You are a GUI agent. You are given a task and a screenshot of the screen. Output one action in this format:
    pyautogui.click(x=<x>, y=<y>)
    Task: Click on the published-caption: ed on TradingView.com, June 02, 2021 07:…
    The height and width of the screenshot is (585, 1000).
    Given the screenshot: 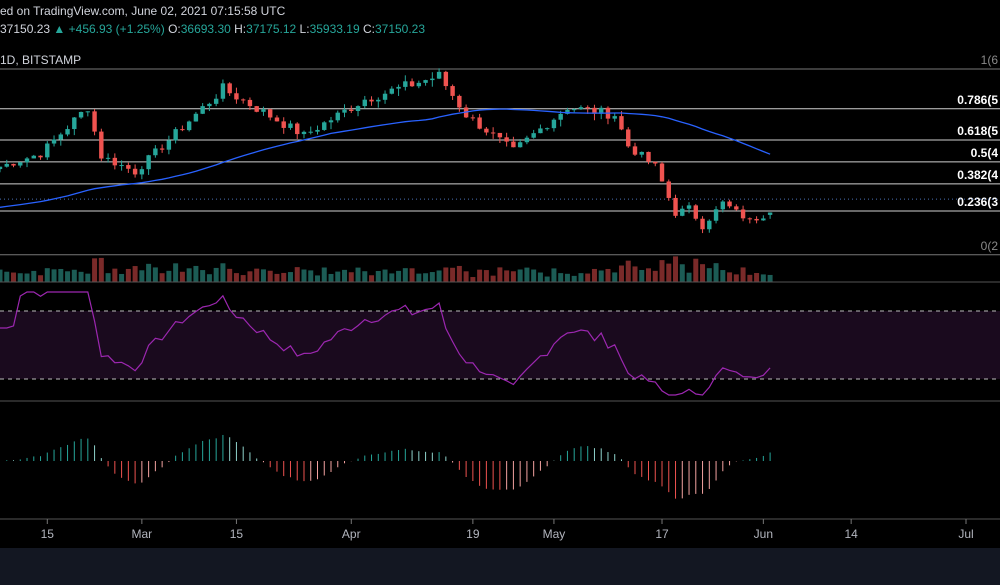 What is the action you would take?
    pyautogui.click(x=142, y=11)
    